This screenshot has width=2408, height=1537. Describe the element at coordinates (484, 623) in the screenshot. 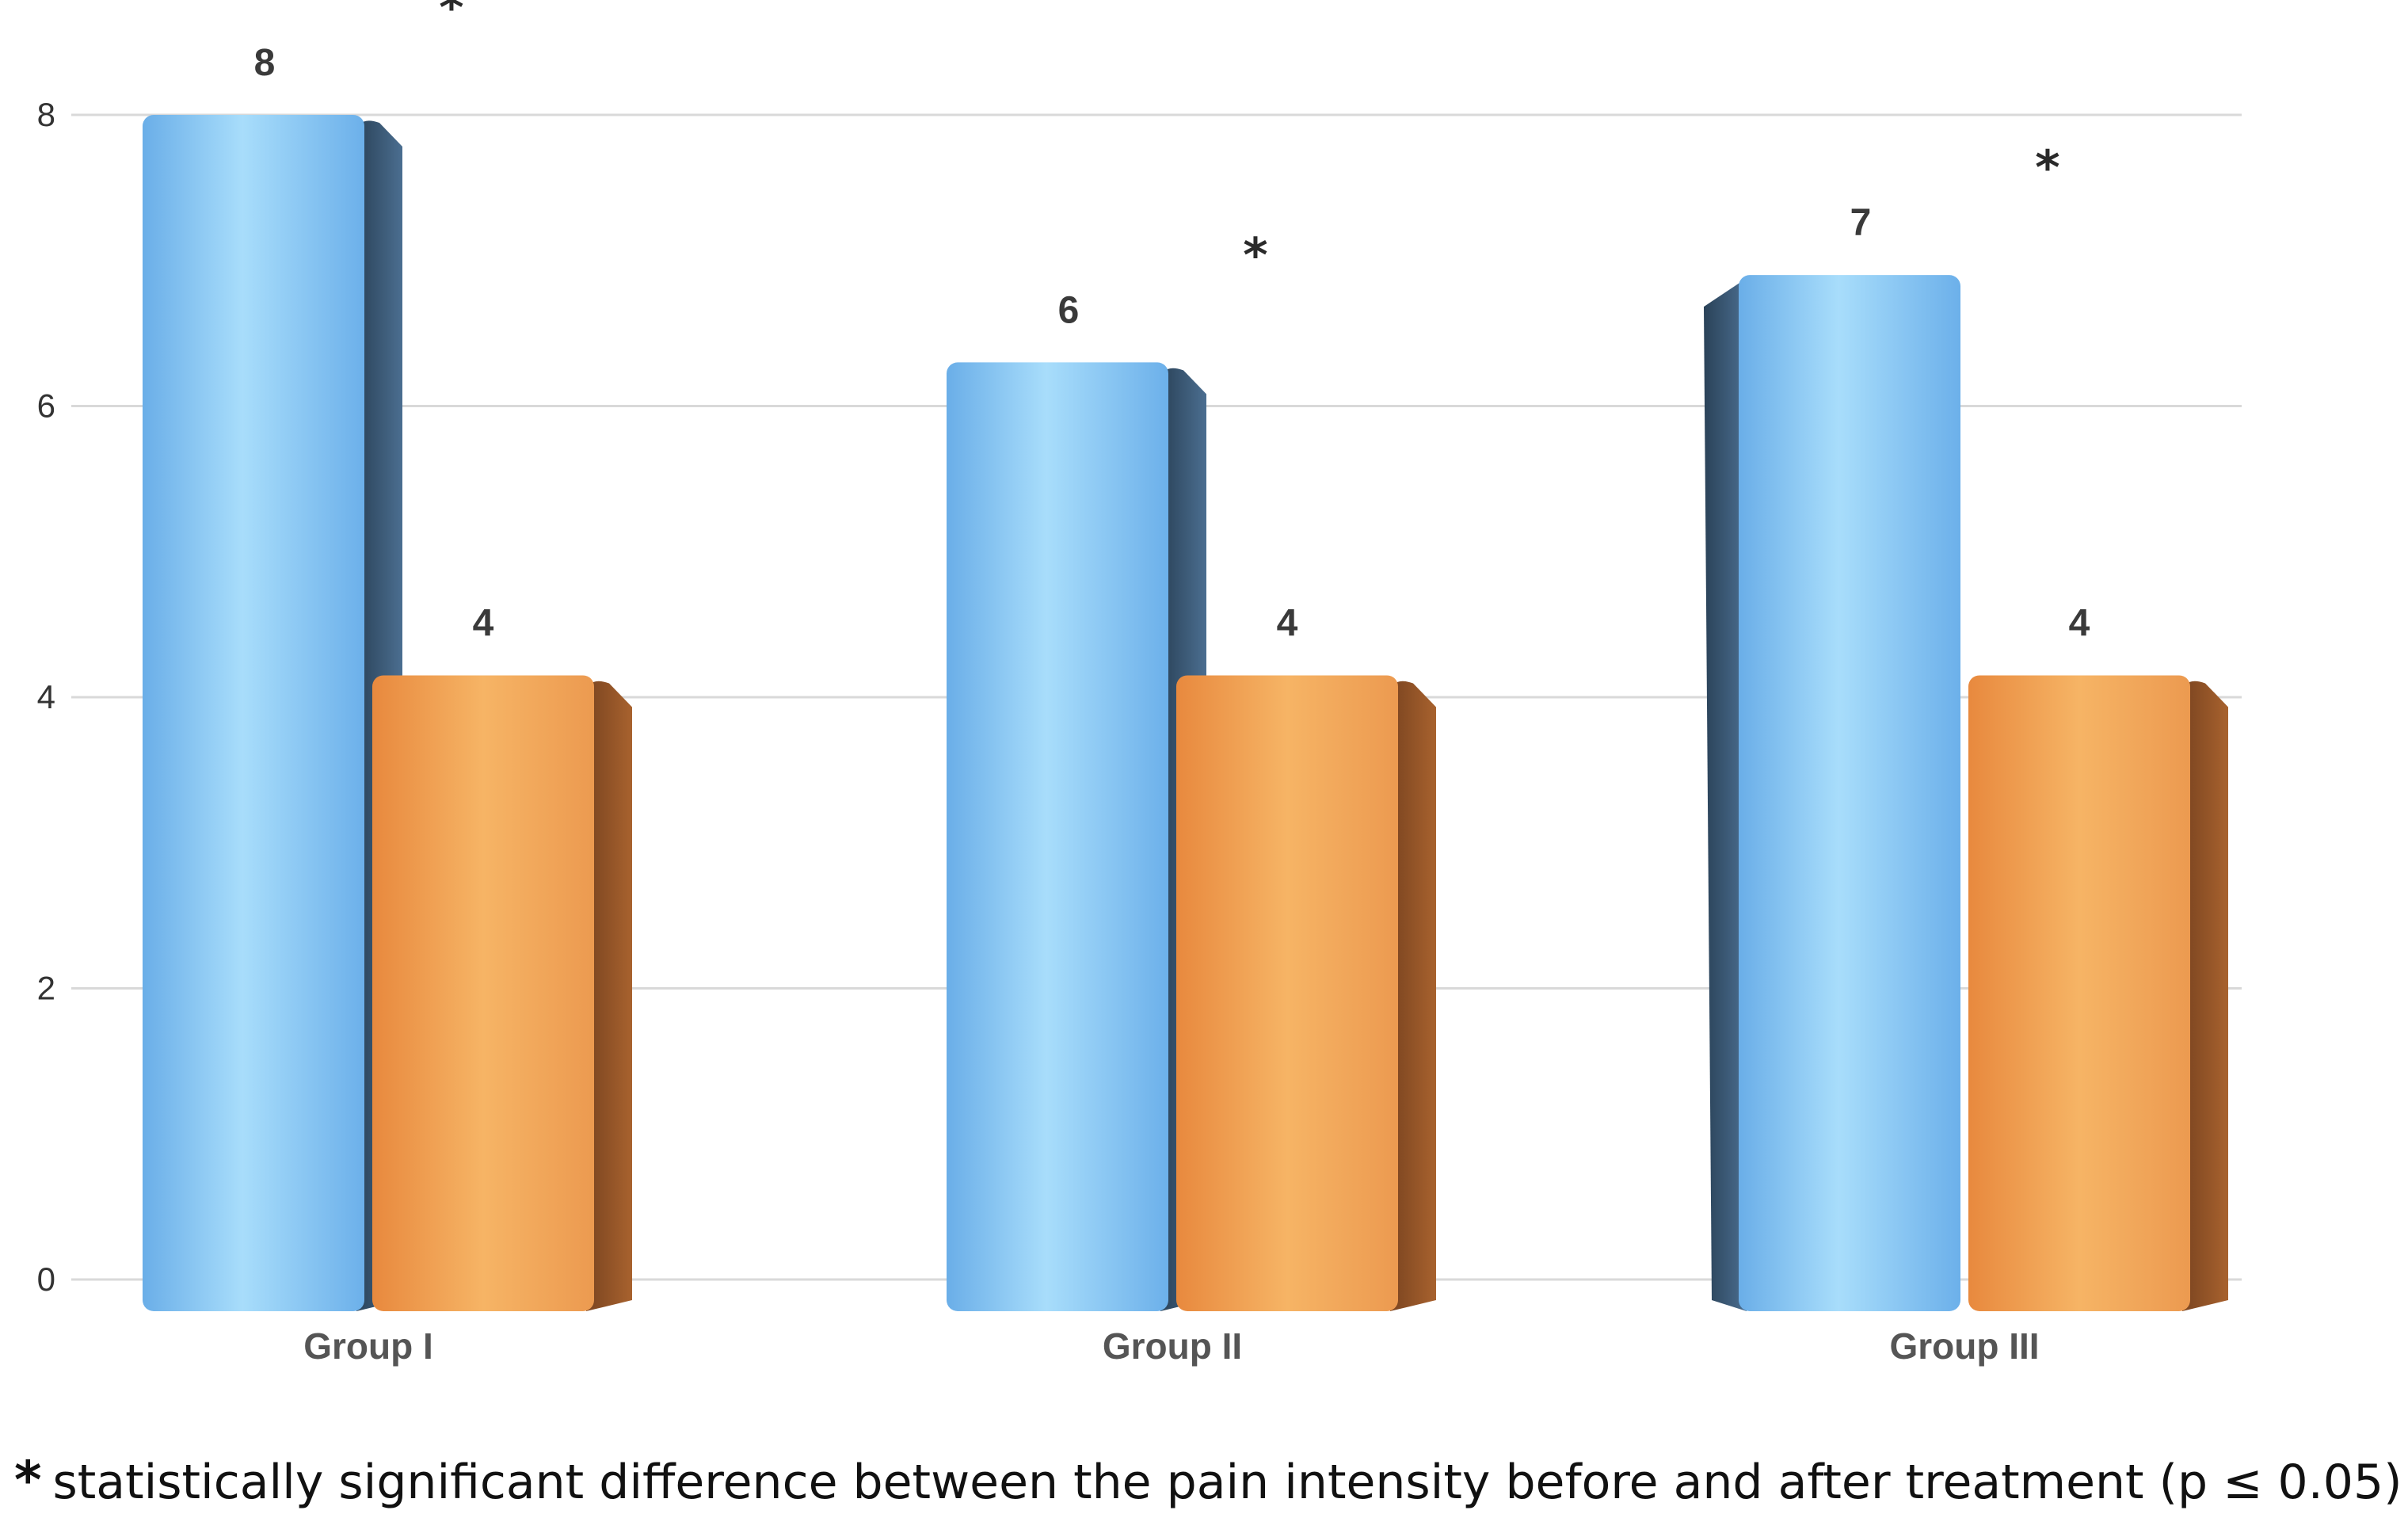

I see `data-label-after-treatment-group-i: 4` at that location.